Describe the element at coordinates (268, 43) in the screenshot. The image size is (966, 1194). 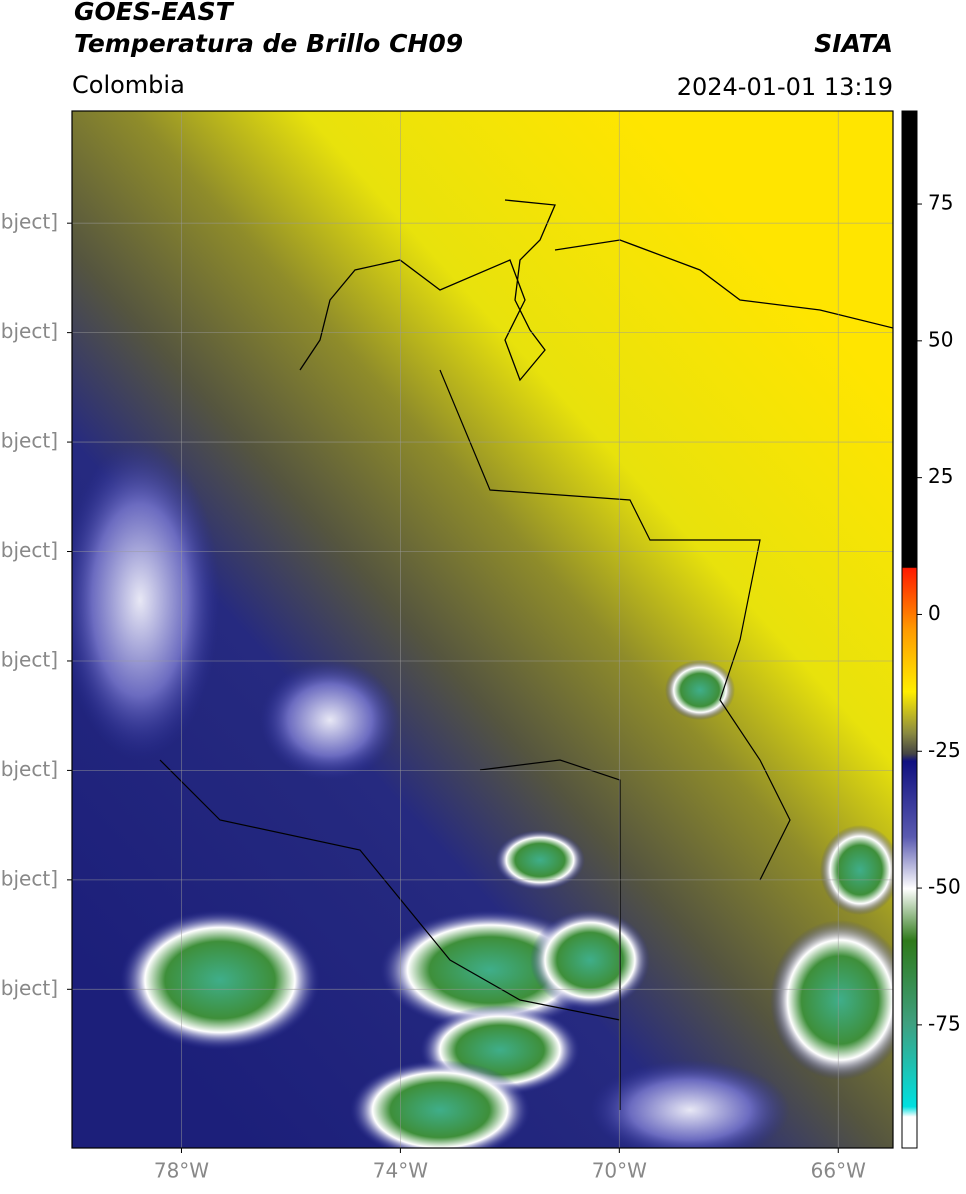
I see `subtitle: Temperatura de Brillo CH09` at that location.